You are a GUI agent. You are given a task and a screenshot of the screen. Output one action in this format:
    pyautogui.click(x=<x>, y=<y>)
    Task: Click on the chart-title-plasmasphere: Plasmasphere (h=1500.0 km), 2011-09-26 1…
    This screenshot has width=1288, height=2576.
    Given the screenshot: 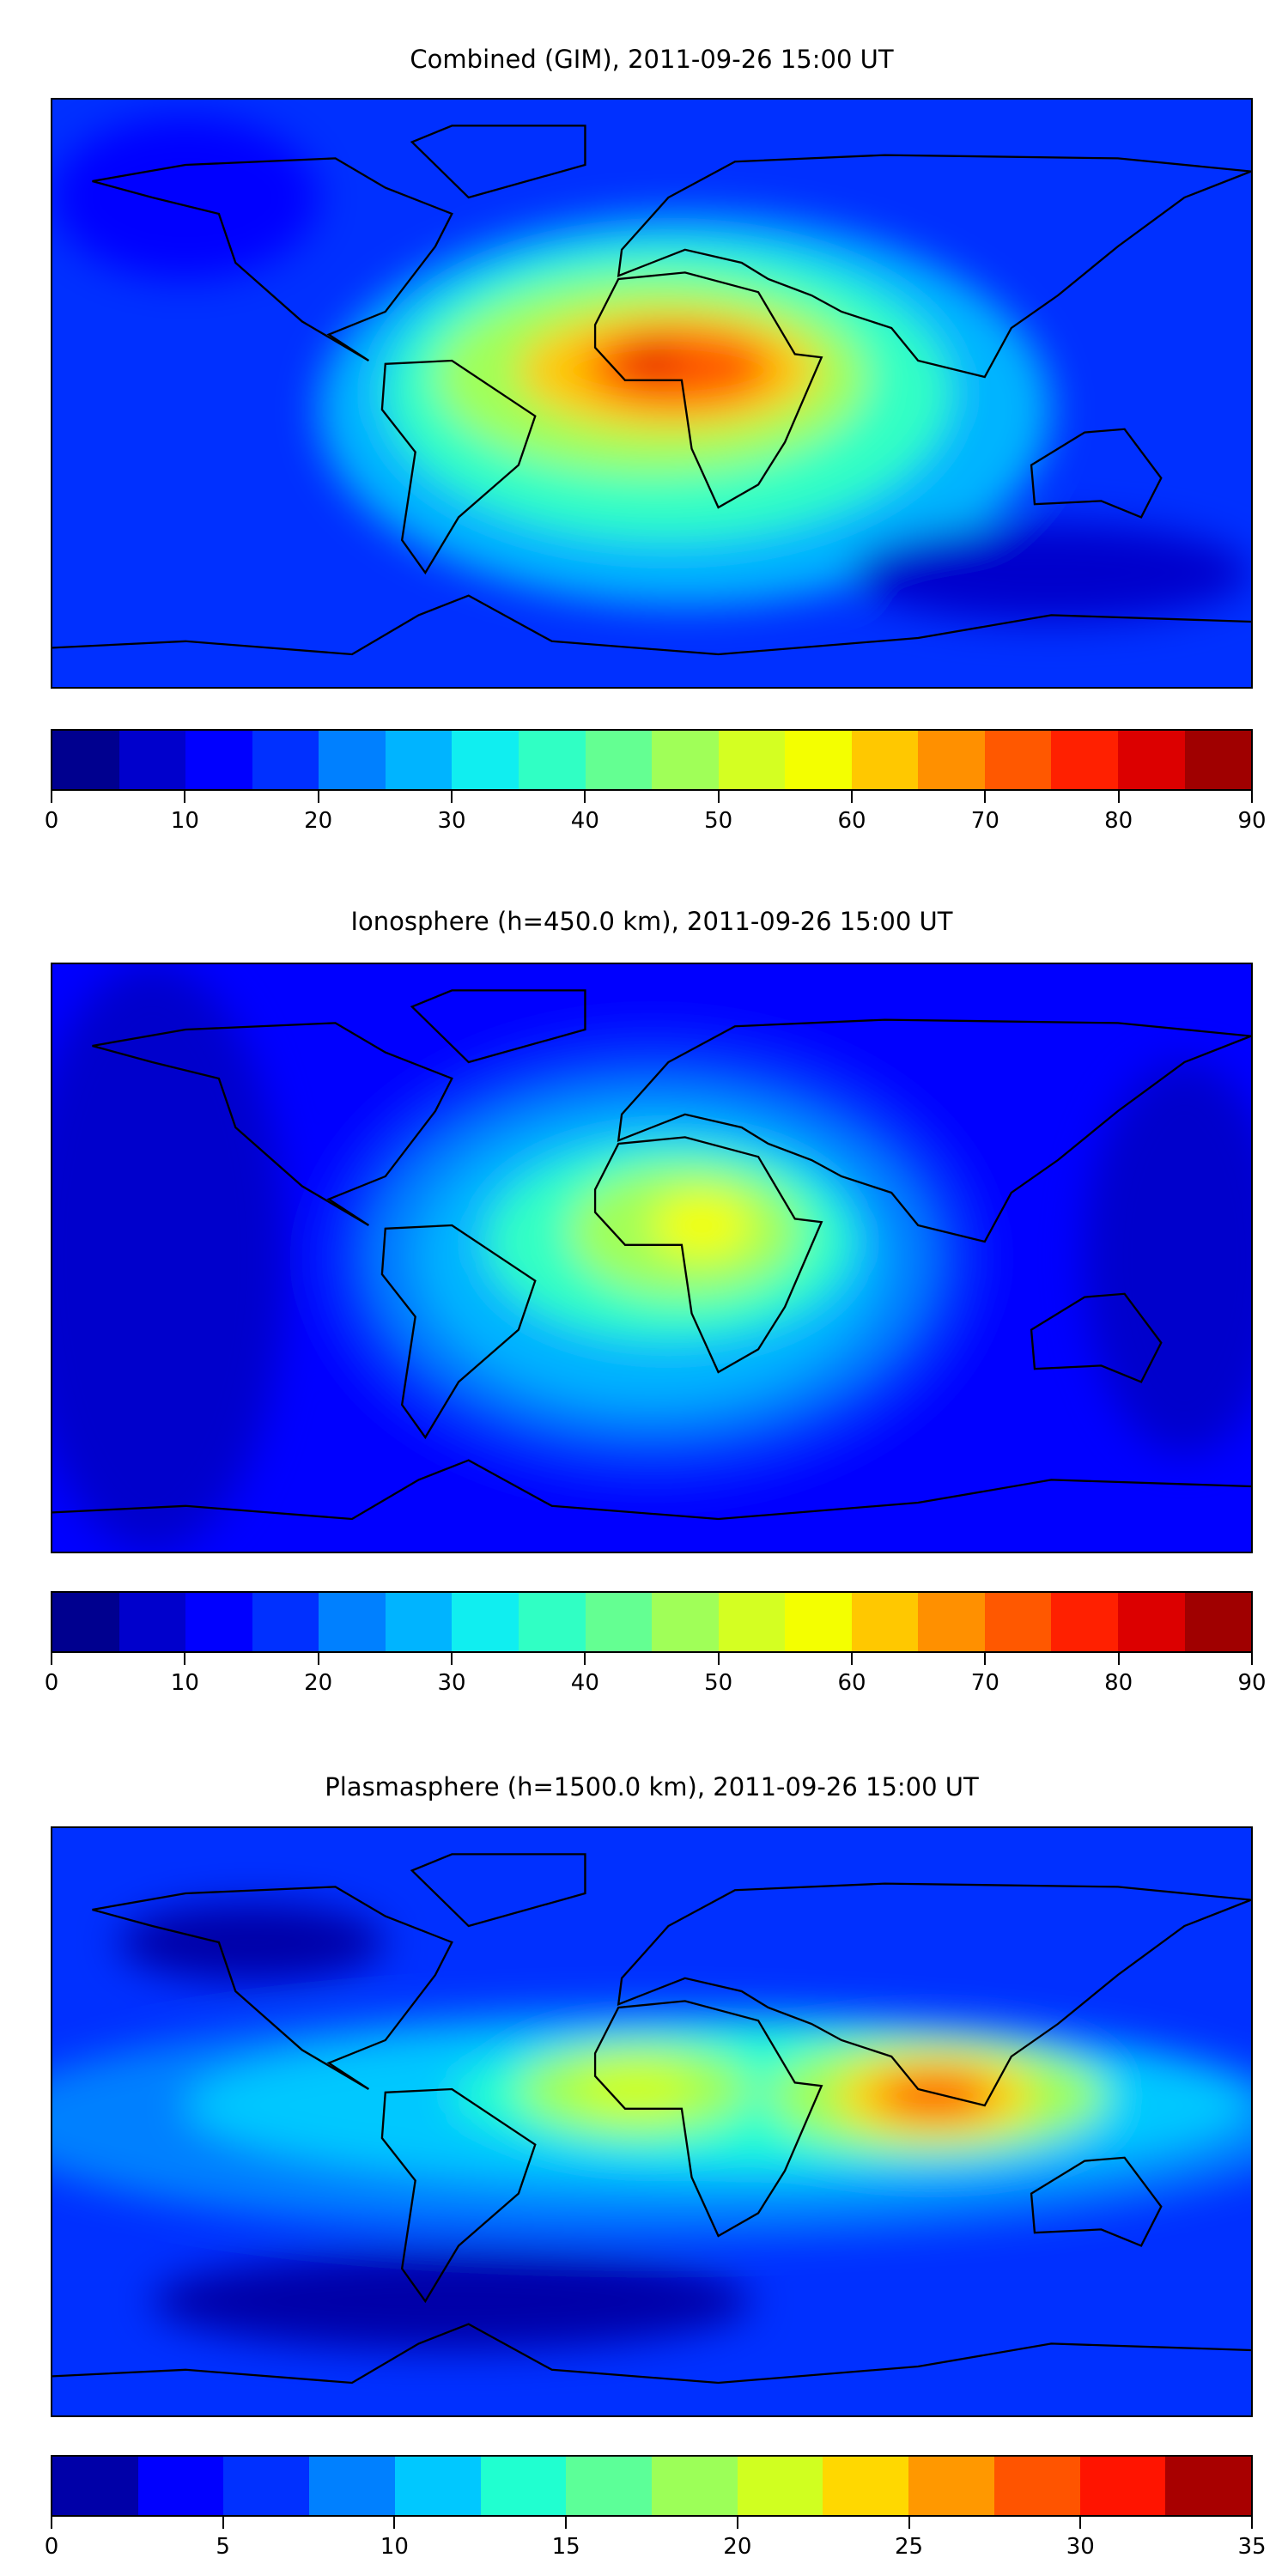 What is the action you would take?
    pyautogui.click(x=652, y=1786)
    